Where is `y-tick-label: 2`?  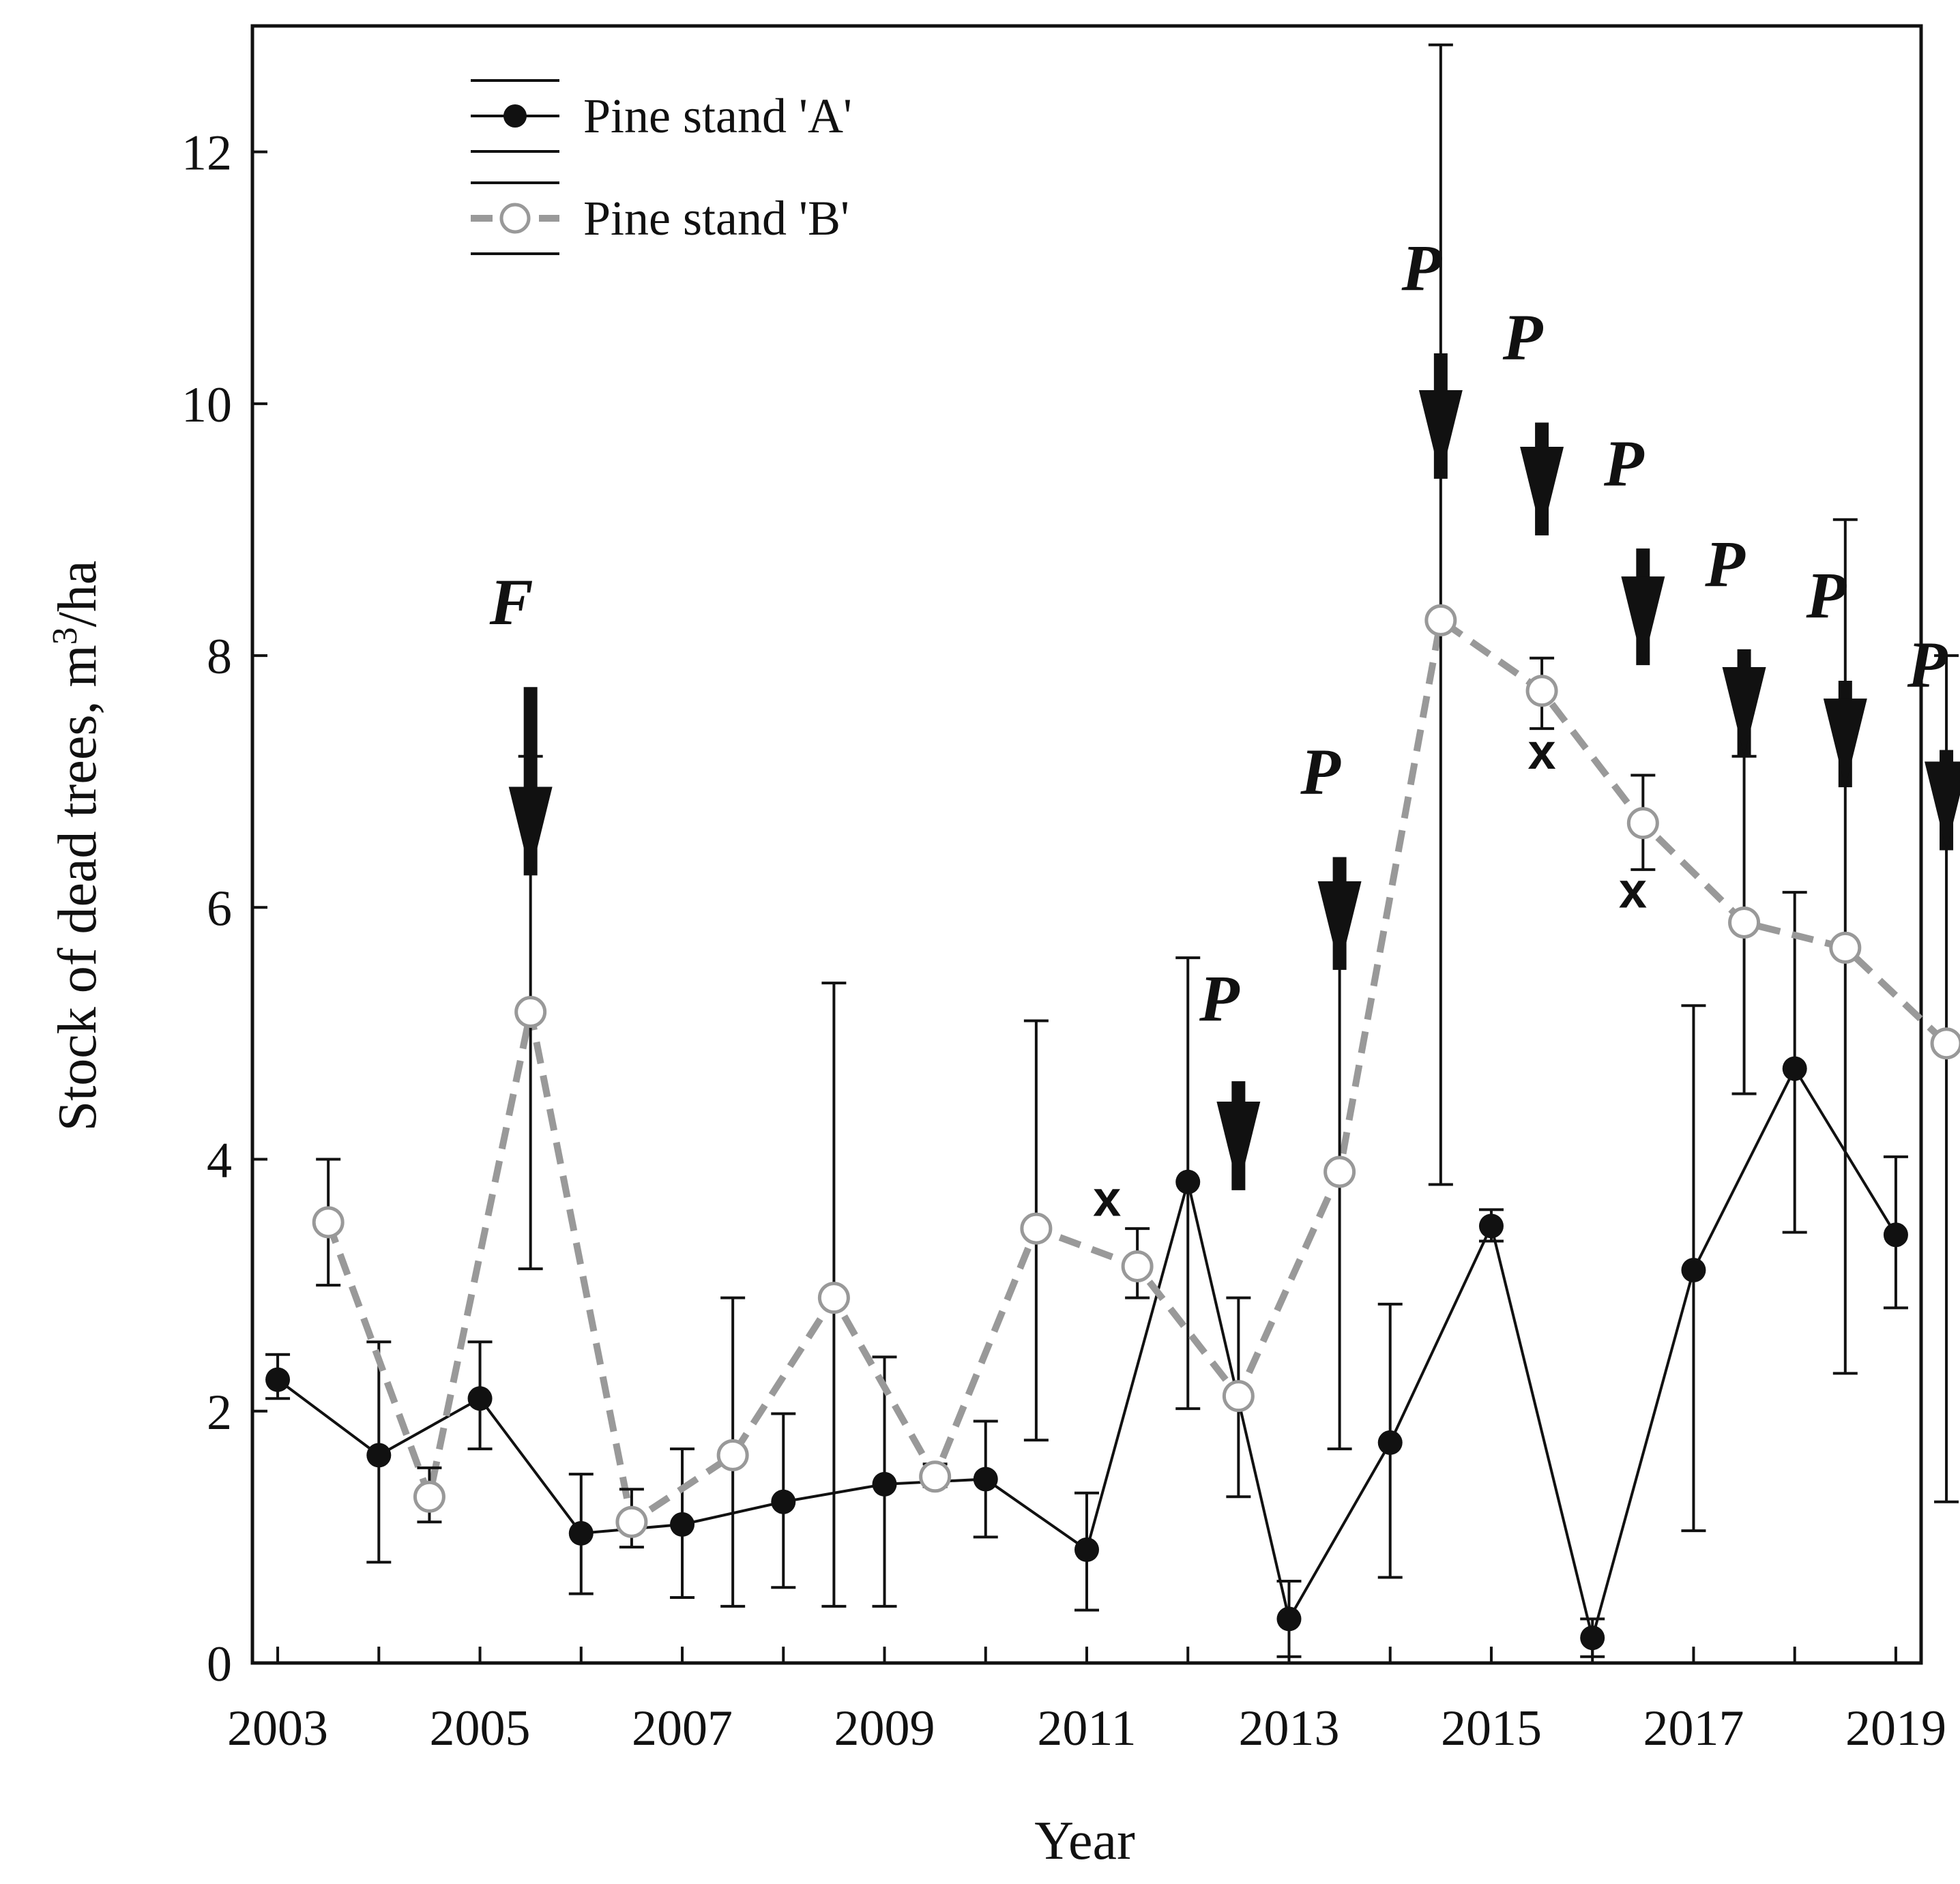 y-tick-label: 2 is located at coordinates (220, 1413).